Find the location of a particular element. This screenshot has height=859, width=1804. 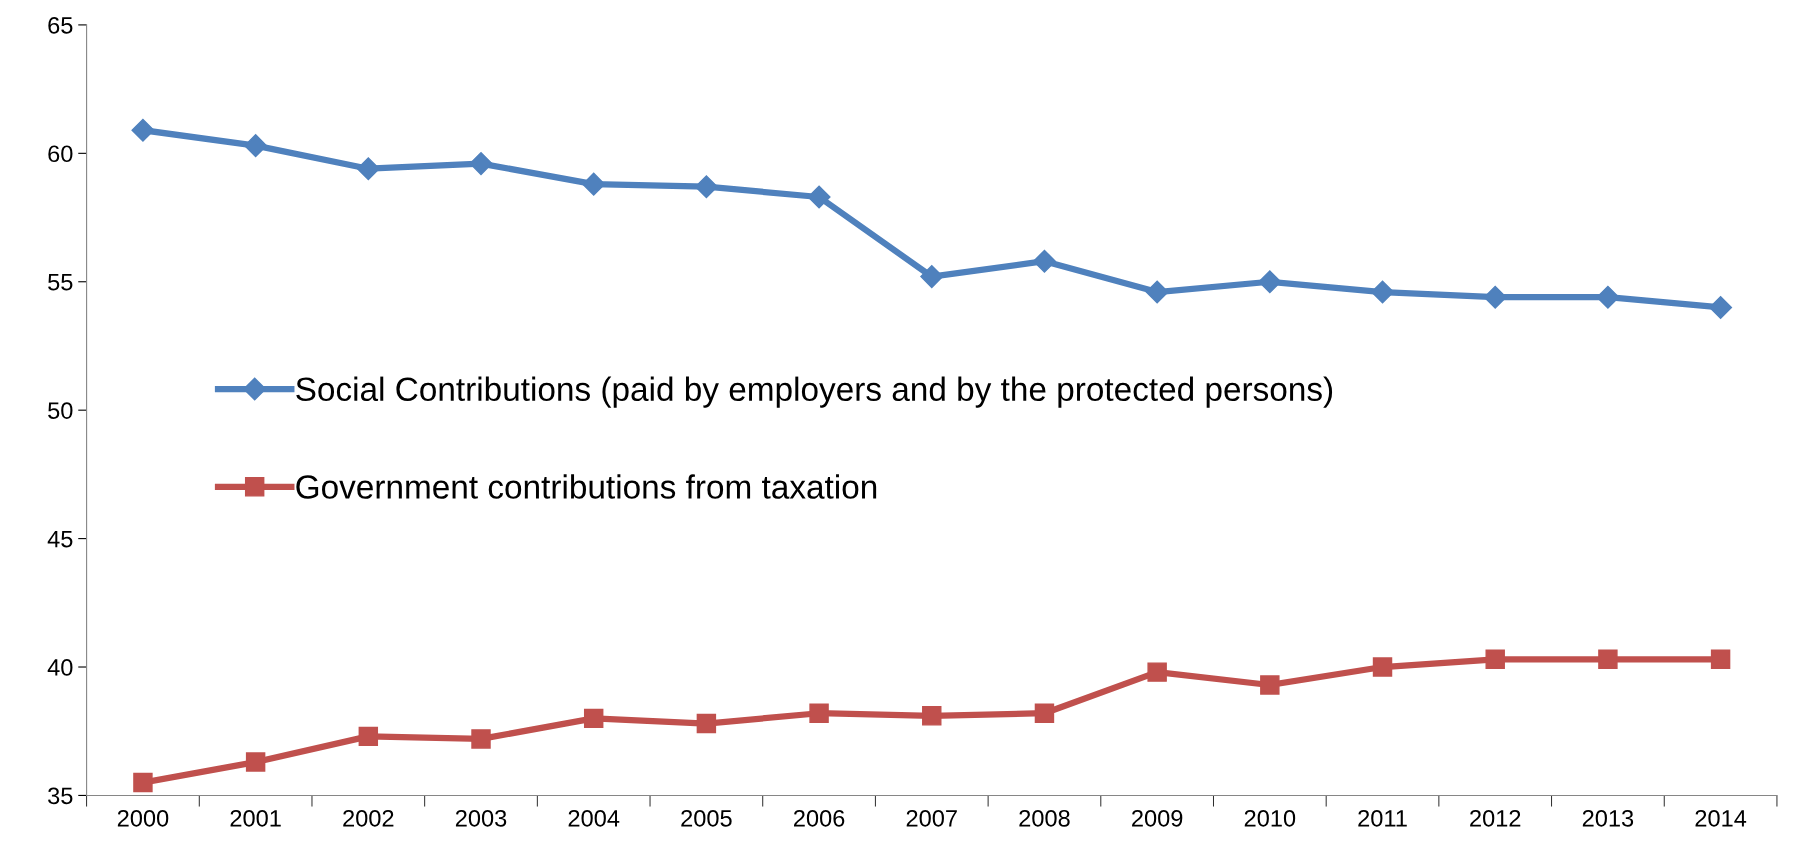

x-tick-label: 2007 is located at coordinates (931, 818).